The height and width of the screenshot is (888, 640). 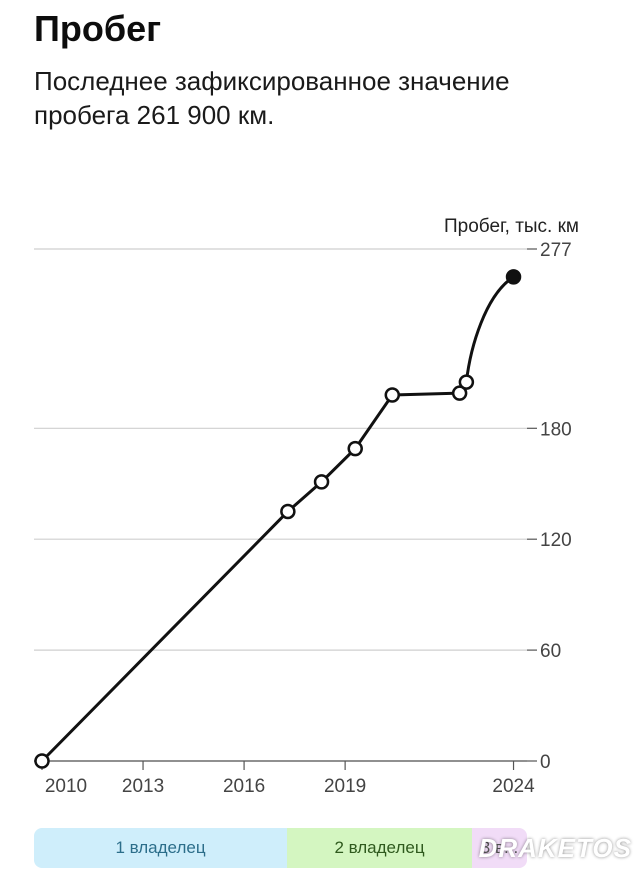 What do you see at coordinates (379, 848) in the screenshot?
I see `owner-2-segment: 2 владелец` at bounding box center [379, 848].